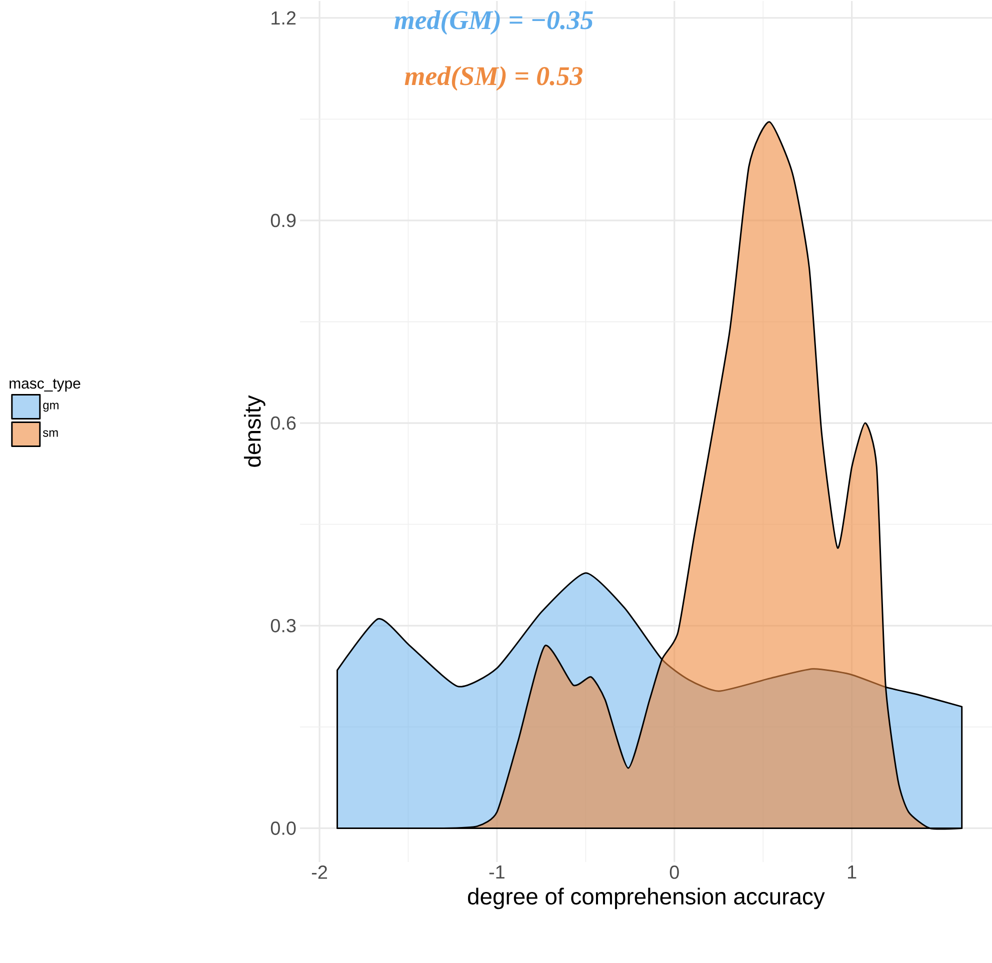 The height and width of the screenshot is (963, 992). I want to click on legend-title: masc_type, so click(45, 385).